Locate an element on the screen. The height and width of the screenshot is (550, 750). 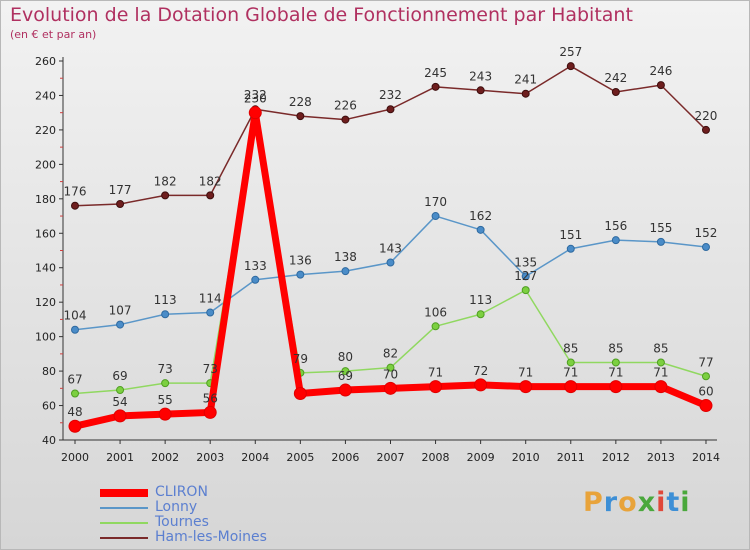
x-tick-label: 2004 is located at coordinates (255, 457).